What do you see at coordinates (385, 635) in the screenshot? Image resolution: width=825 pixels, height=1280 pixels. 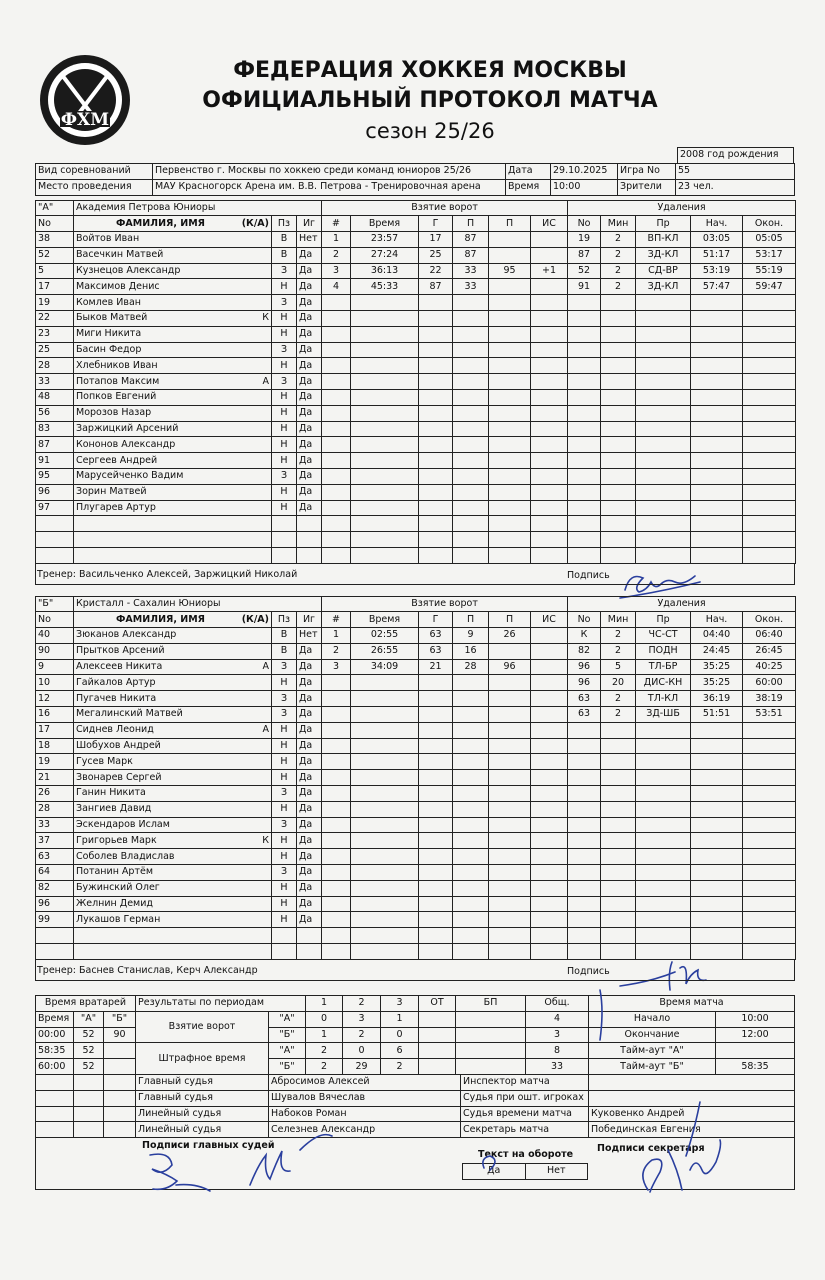 I see `goal-time: 02:55` at bounding box center [385, 635].